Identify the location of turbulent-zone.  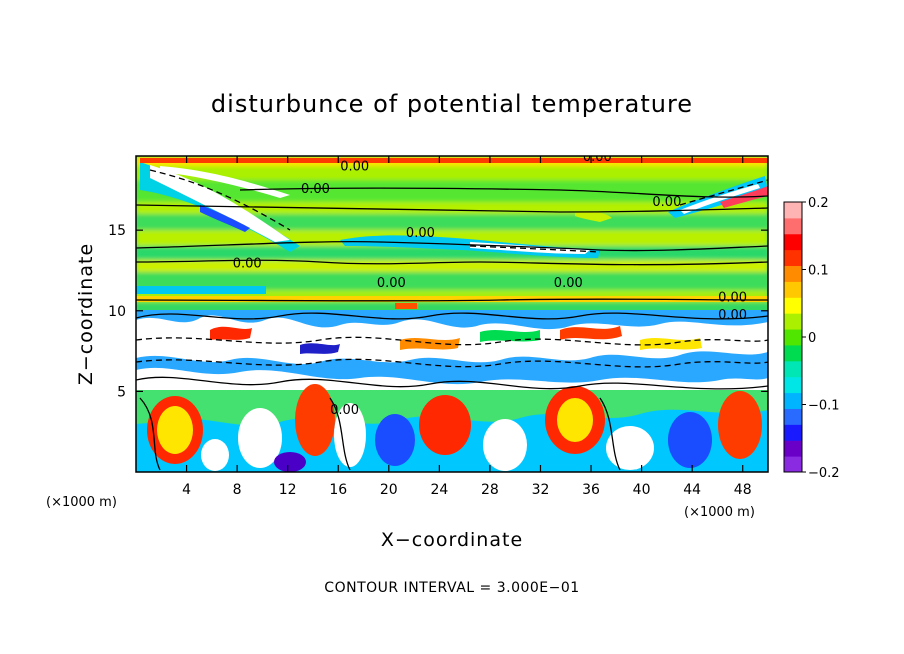
(452, 356).